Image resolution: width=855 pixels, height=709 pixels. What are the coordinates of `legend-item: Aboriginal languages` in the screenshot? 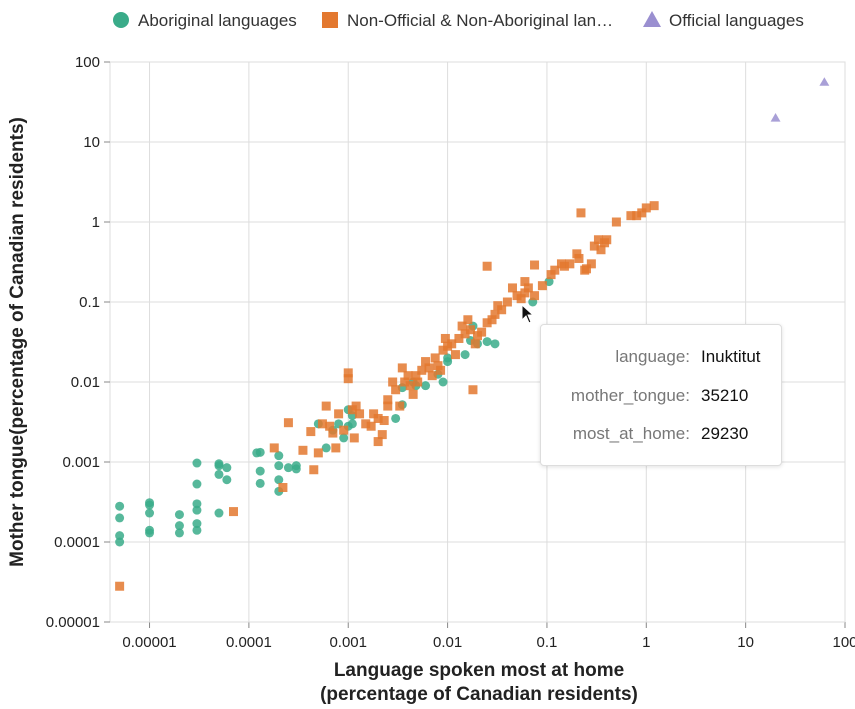 It's located at (205, 20).